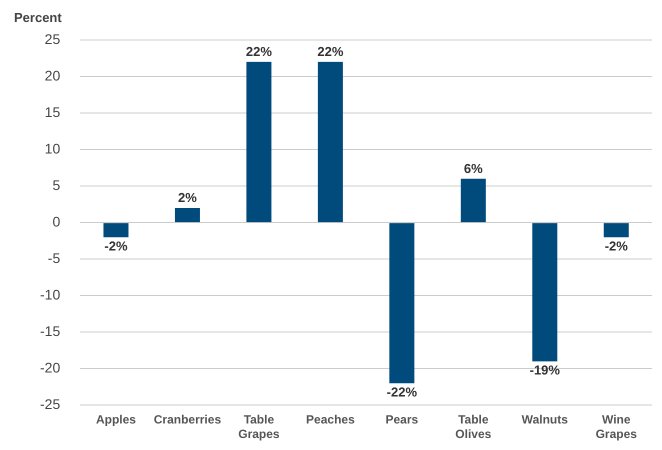 This screenshot has height=450, width=662. I want to click on x-tick-label: Table Grapes, so click(259, 427).